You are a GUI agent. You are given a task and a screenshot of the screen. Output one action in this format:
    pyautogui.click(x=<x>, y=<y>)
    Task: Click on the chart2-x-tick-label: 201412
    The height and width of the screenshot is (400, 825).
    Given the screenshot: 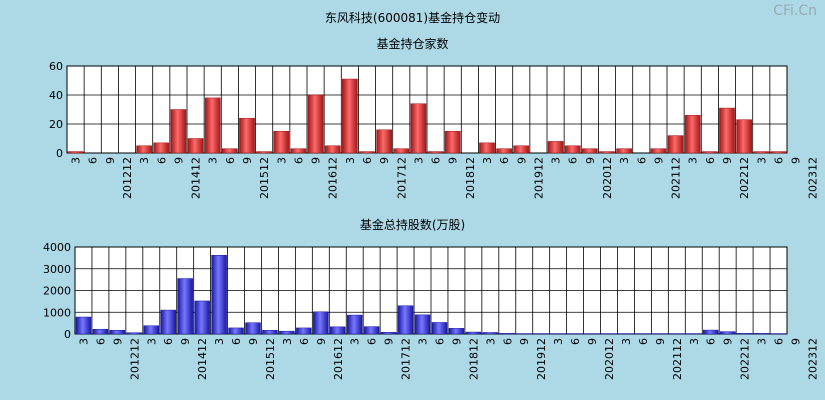 What is the action you would take?
    pyautogui.click(x=202, y=359)
    